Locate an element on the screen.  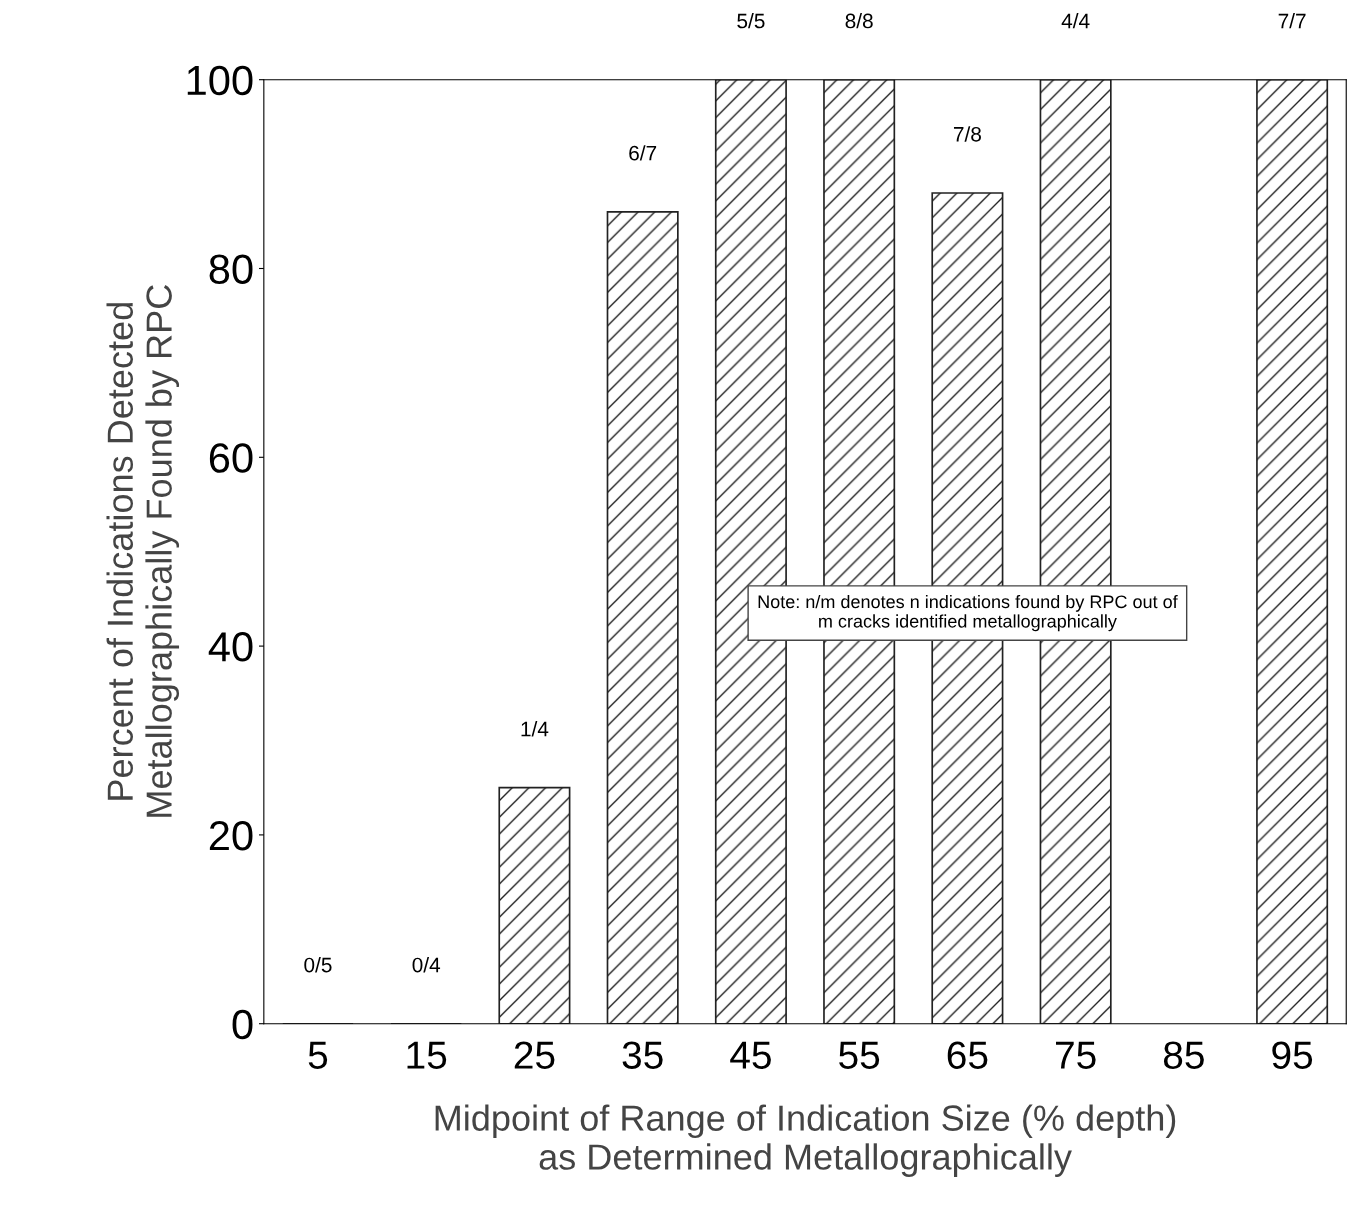
annotation: 1/4 is located at coordinates (535, 729).